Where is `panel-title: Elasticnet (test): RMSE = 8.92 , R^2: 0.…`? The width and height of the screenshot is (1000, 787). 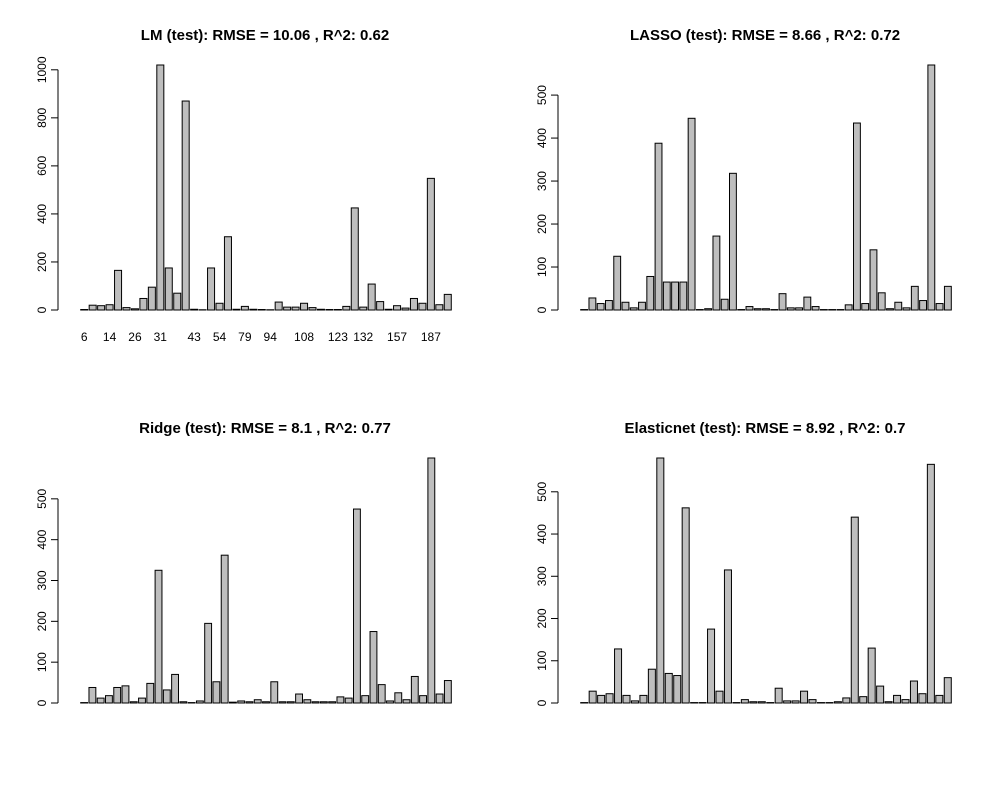
panel-title: Elasticnet (test): RMSE = 8.92 , R^2: 0.… is located at coordinates (765, 428).